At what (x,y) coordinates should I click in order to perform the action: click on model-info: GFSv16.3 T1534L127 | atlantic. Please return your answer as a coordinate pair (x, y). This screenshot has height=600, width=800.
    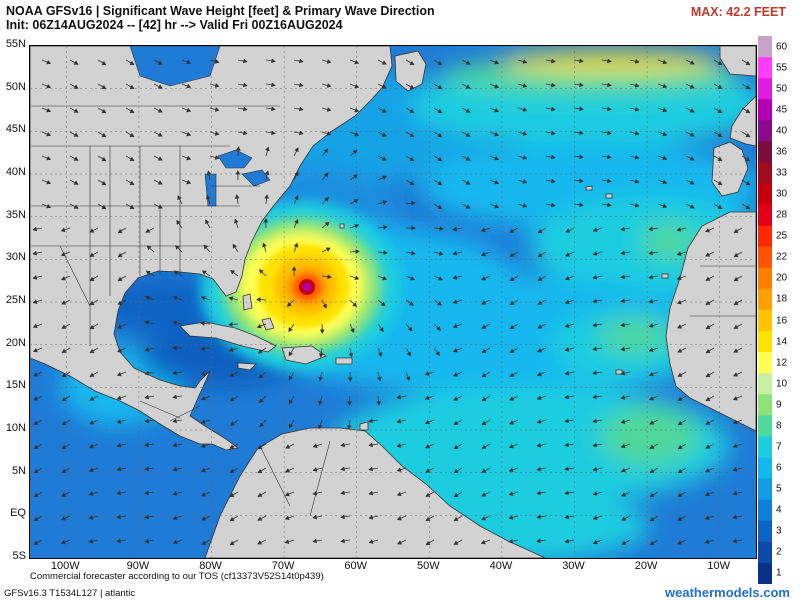
    Looking at the image, I should click on (70, 593).